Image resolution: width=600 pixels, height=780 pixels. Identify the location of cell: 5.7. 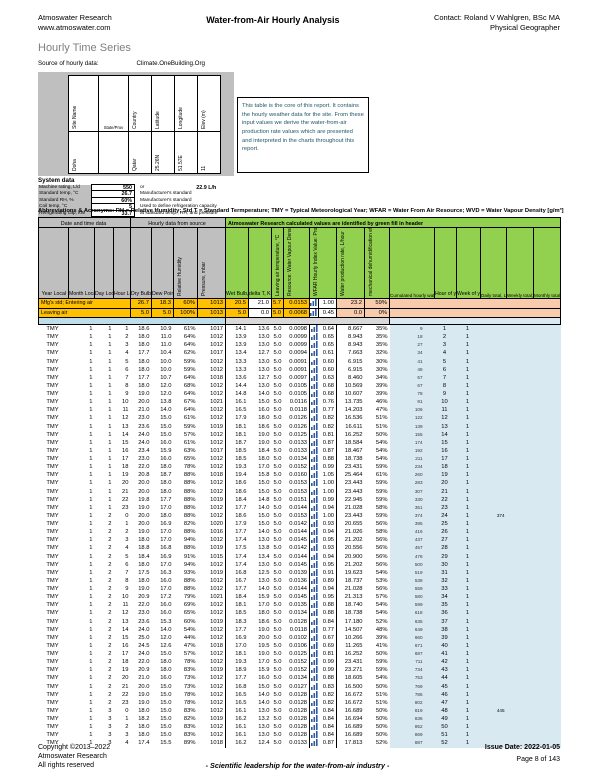
(278, 303).